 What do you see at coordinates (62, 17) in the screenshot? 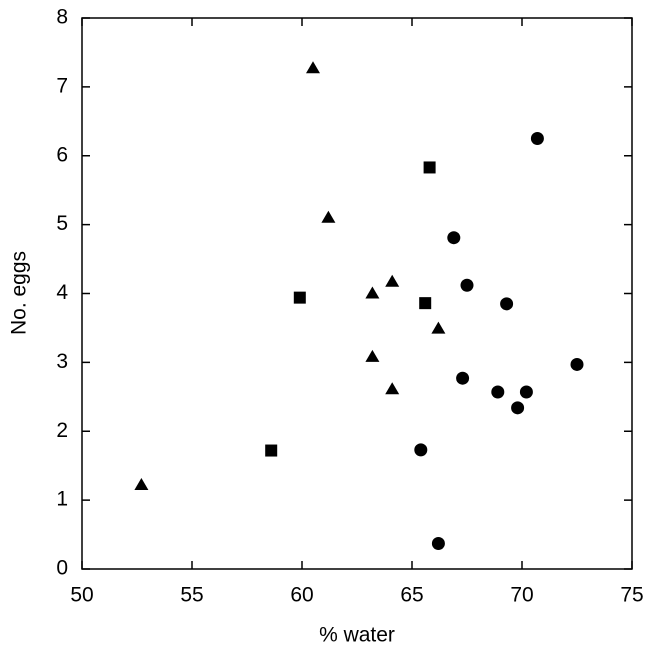
I see `y-tick-label: 8` at bounding box center [62, 17].